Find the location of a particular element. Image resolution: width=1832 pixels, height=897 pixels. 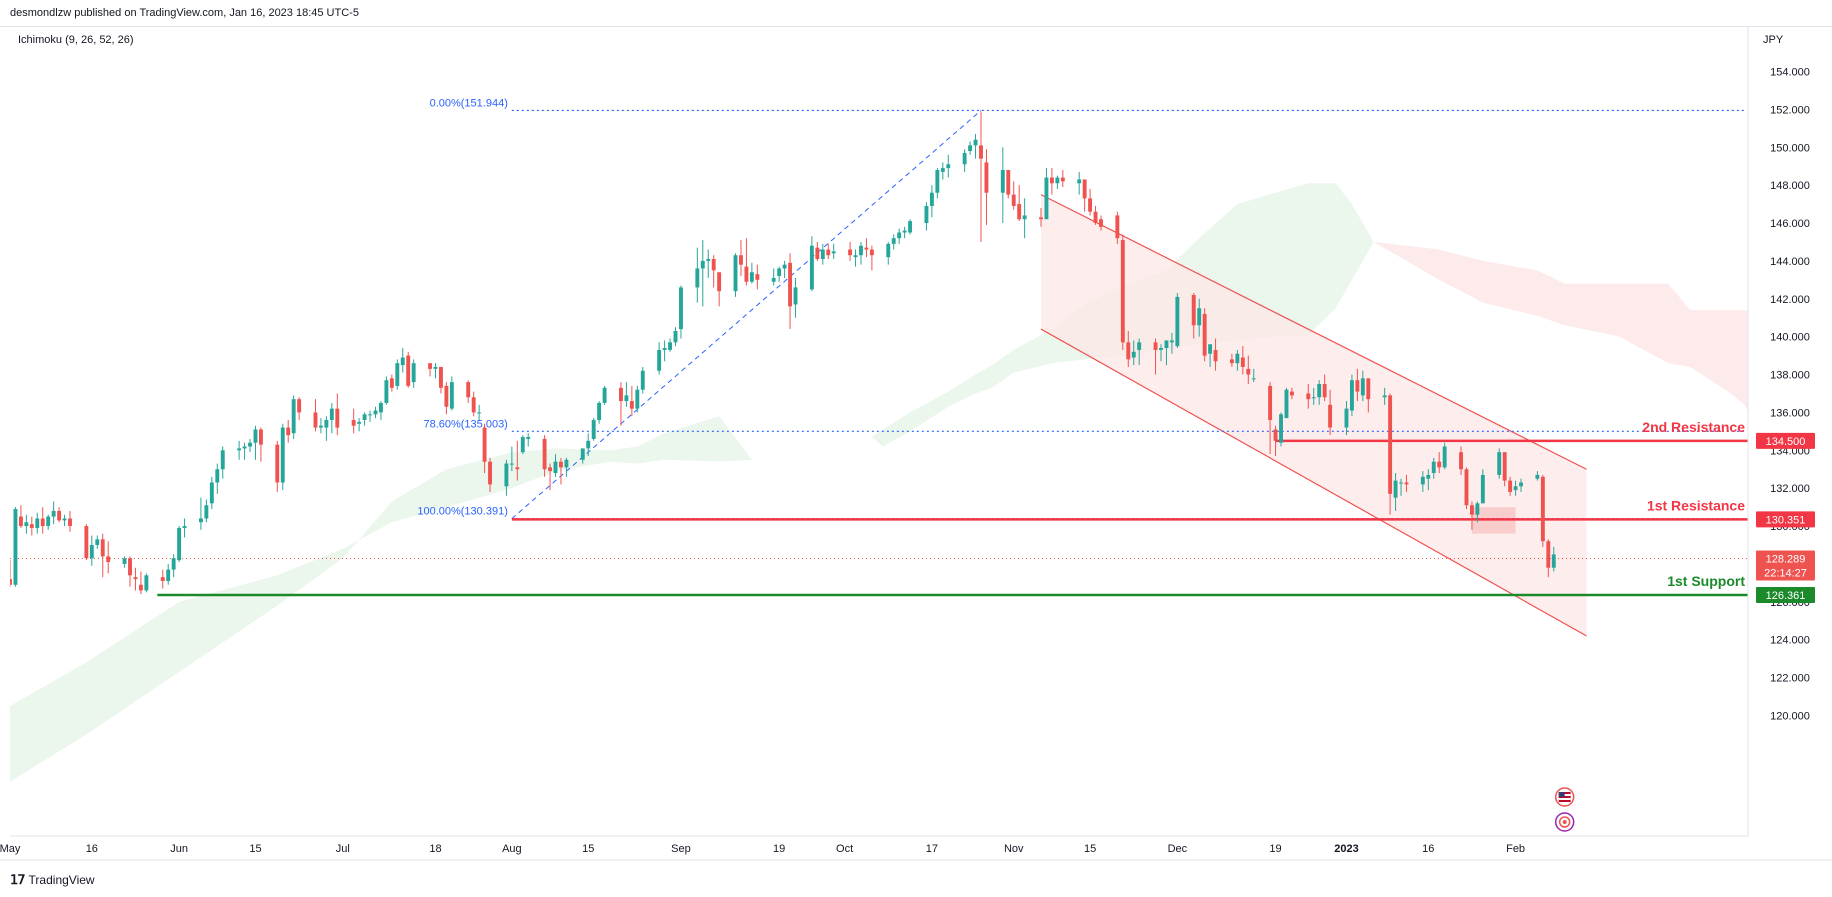

channel-upper-line is located at coordinates (1313, 332).